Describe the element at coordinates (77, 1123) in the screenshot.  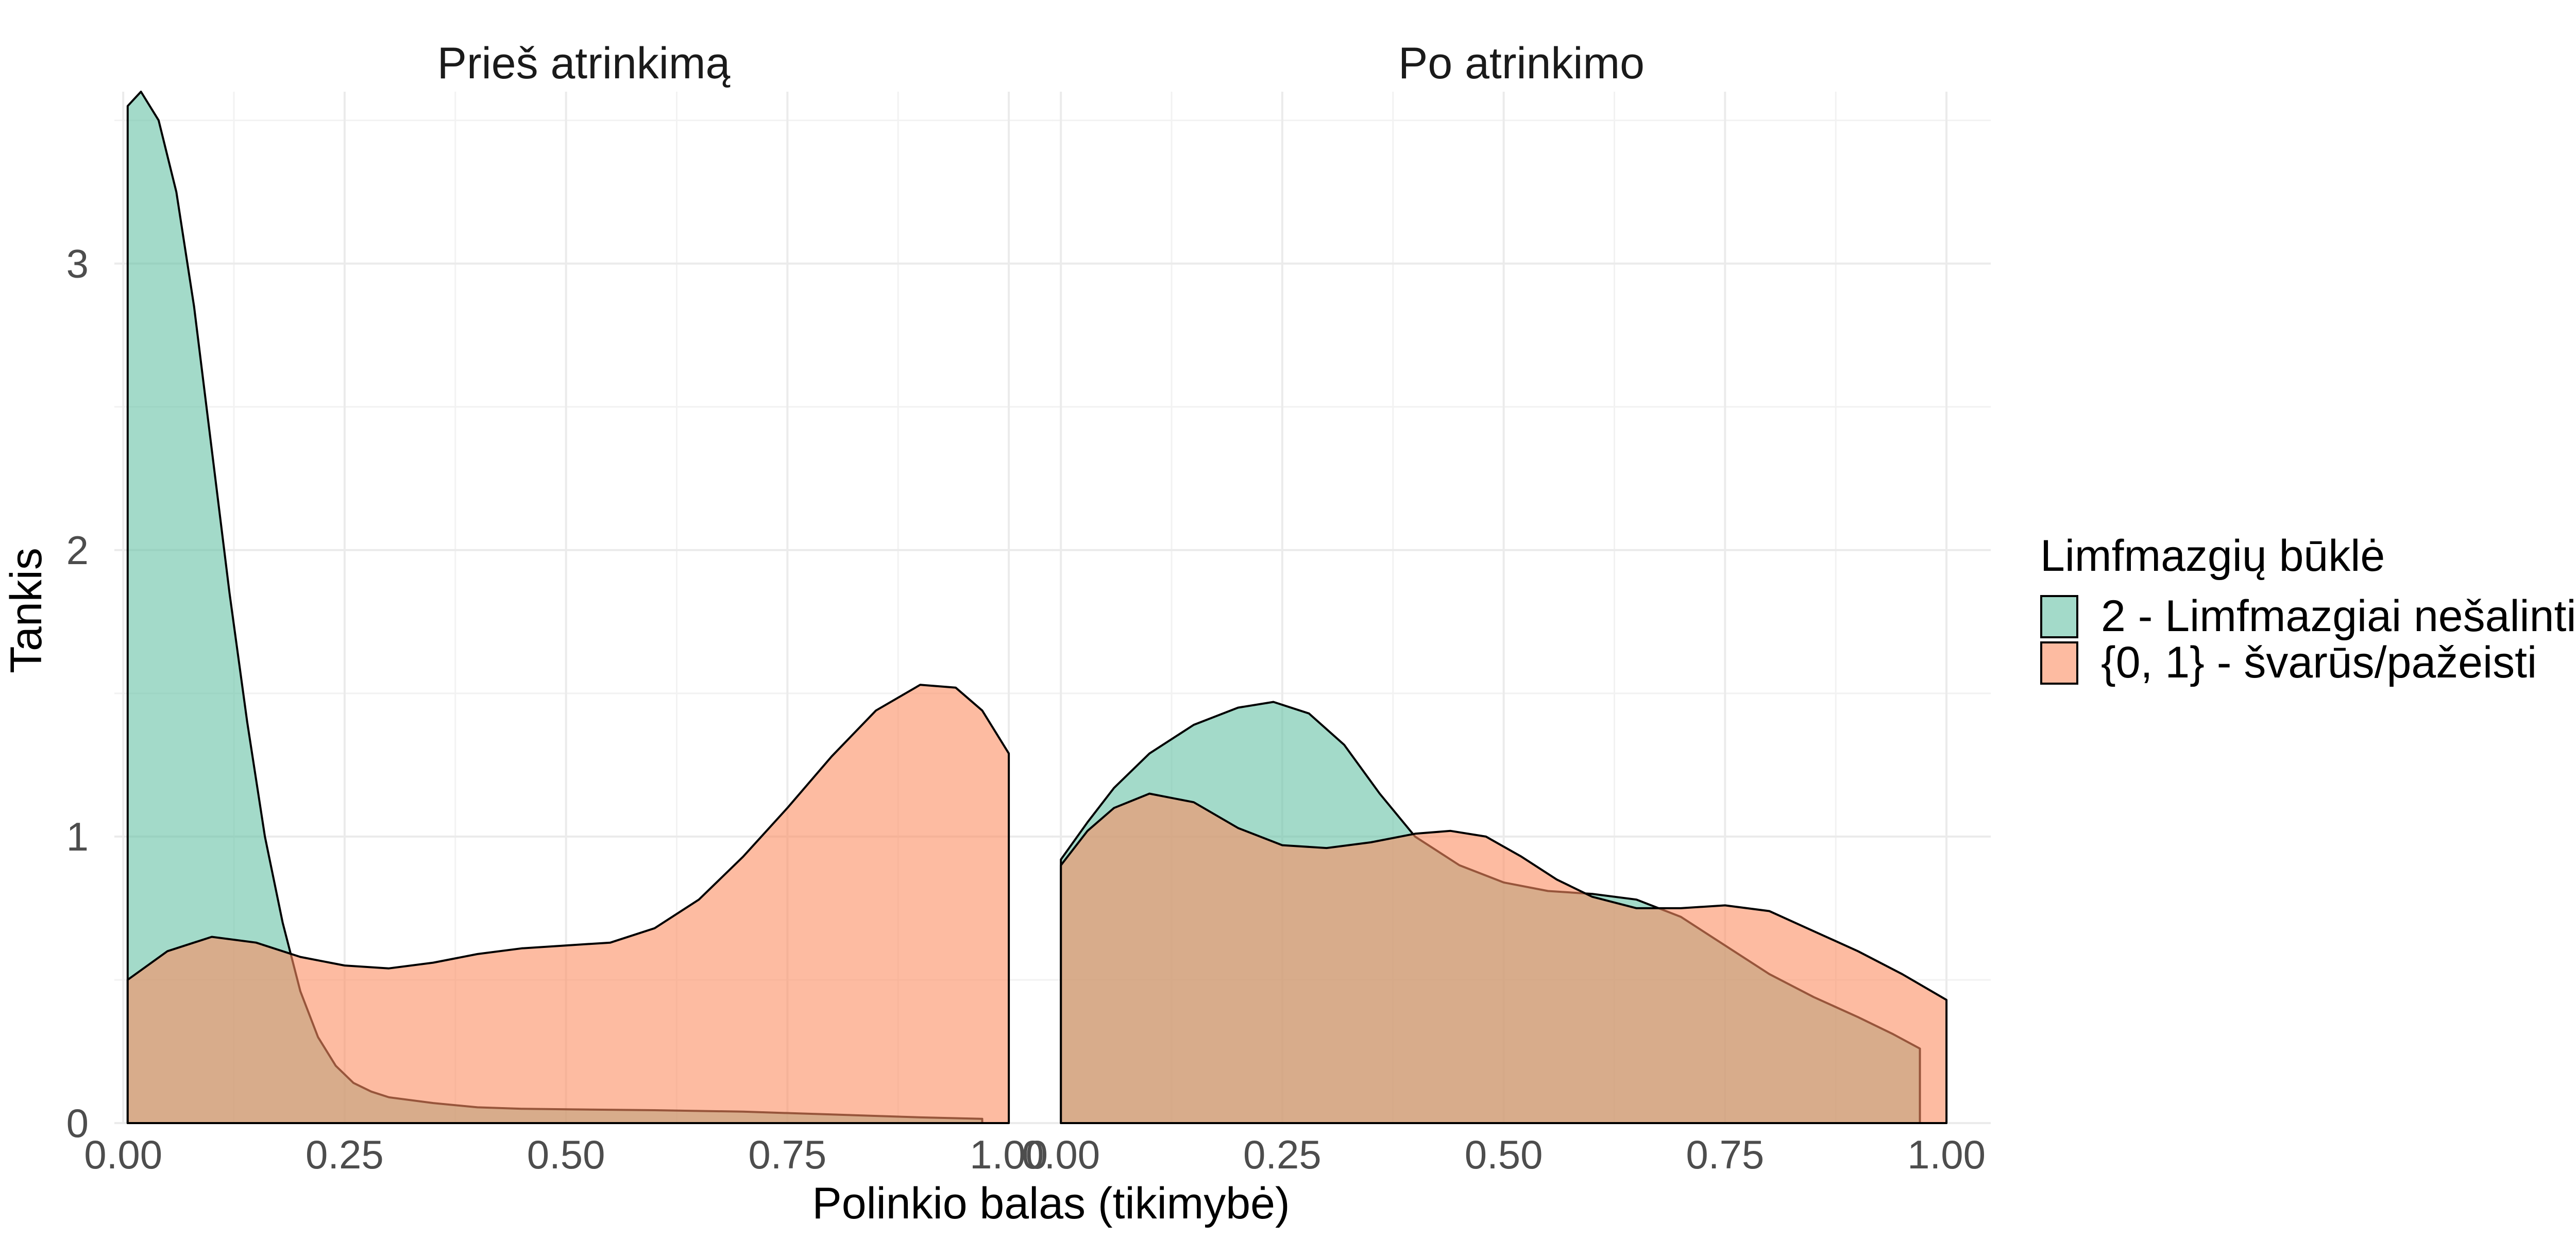
I see `y-tick-label: 0` at that location.